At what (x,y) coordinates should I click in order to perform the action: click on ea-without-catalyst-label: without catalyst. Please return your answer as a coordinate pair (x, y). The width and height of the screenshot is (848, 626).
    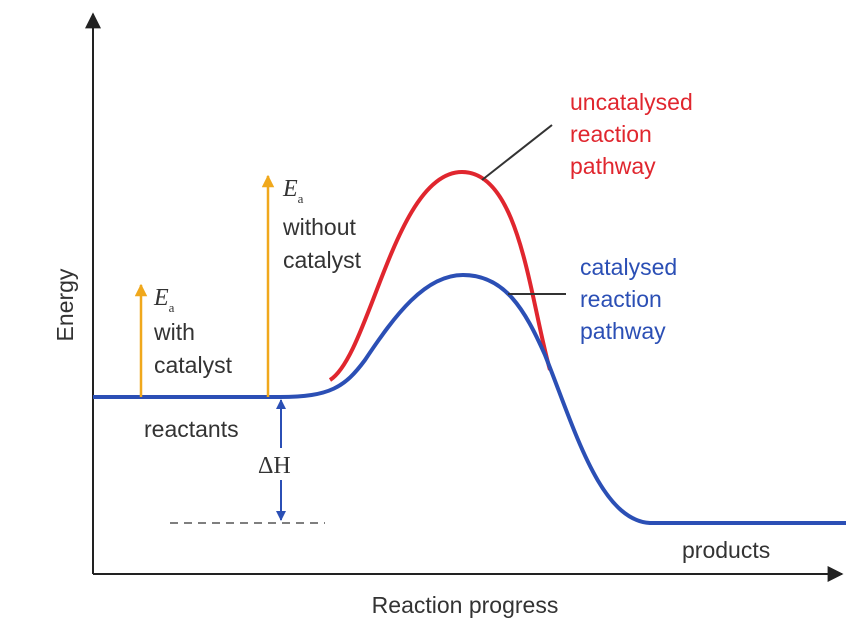
    Looking at the image, I should click on (322, 243).